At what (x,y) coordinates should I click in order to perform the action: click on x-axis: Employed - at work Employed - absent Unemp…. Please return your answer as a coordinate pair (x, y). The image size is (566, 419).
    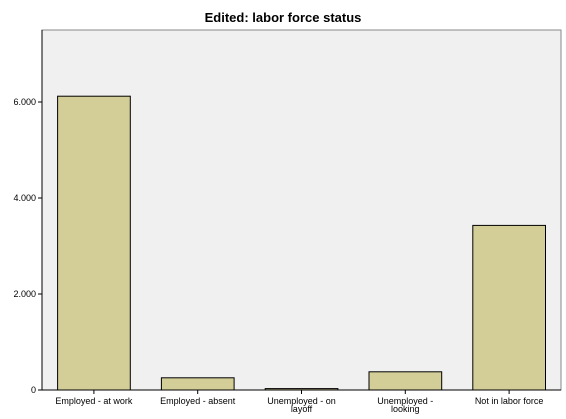
    Looking at the image, I should click on (301, 401).